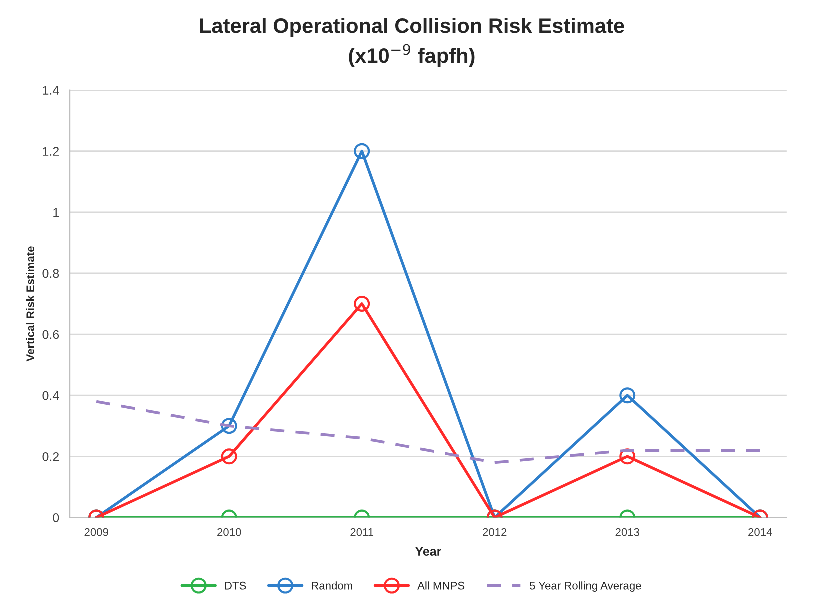 Image resolution: width=824 pixels, height=602 pixels. Describe the element at coordinates (628, 532) in the screenshot. I see `x-tick-label: 2013` at that location.